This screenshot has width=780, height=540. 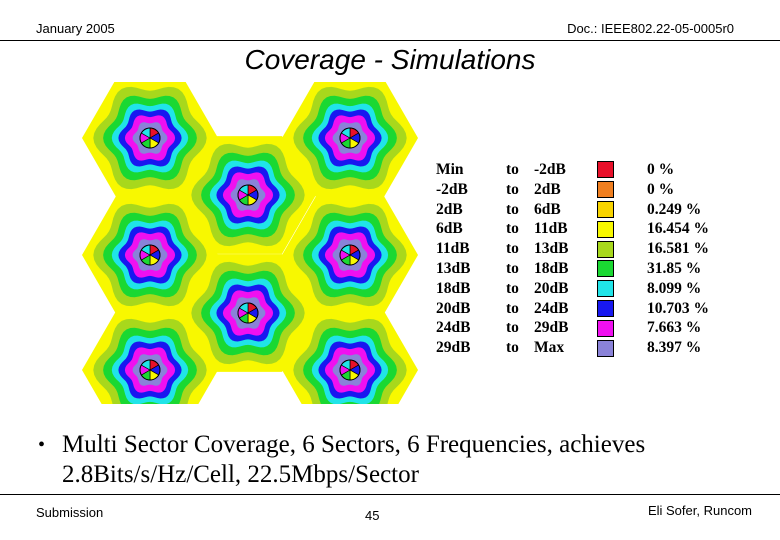 I want to click on legend-max: Max, so click(x=549, y=348).